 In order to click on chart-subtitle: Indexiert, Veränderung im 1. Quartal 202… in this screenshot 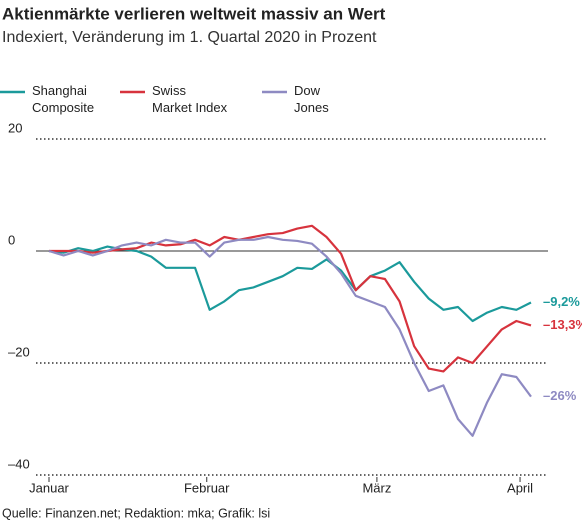, I will do `click(189, 37)`.